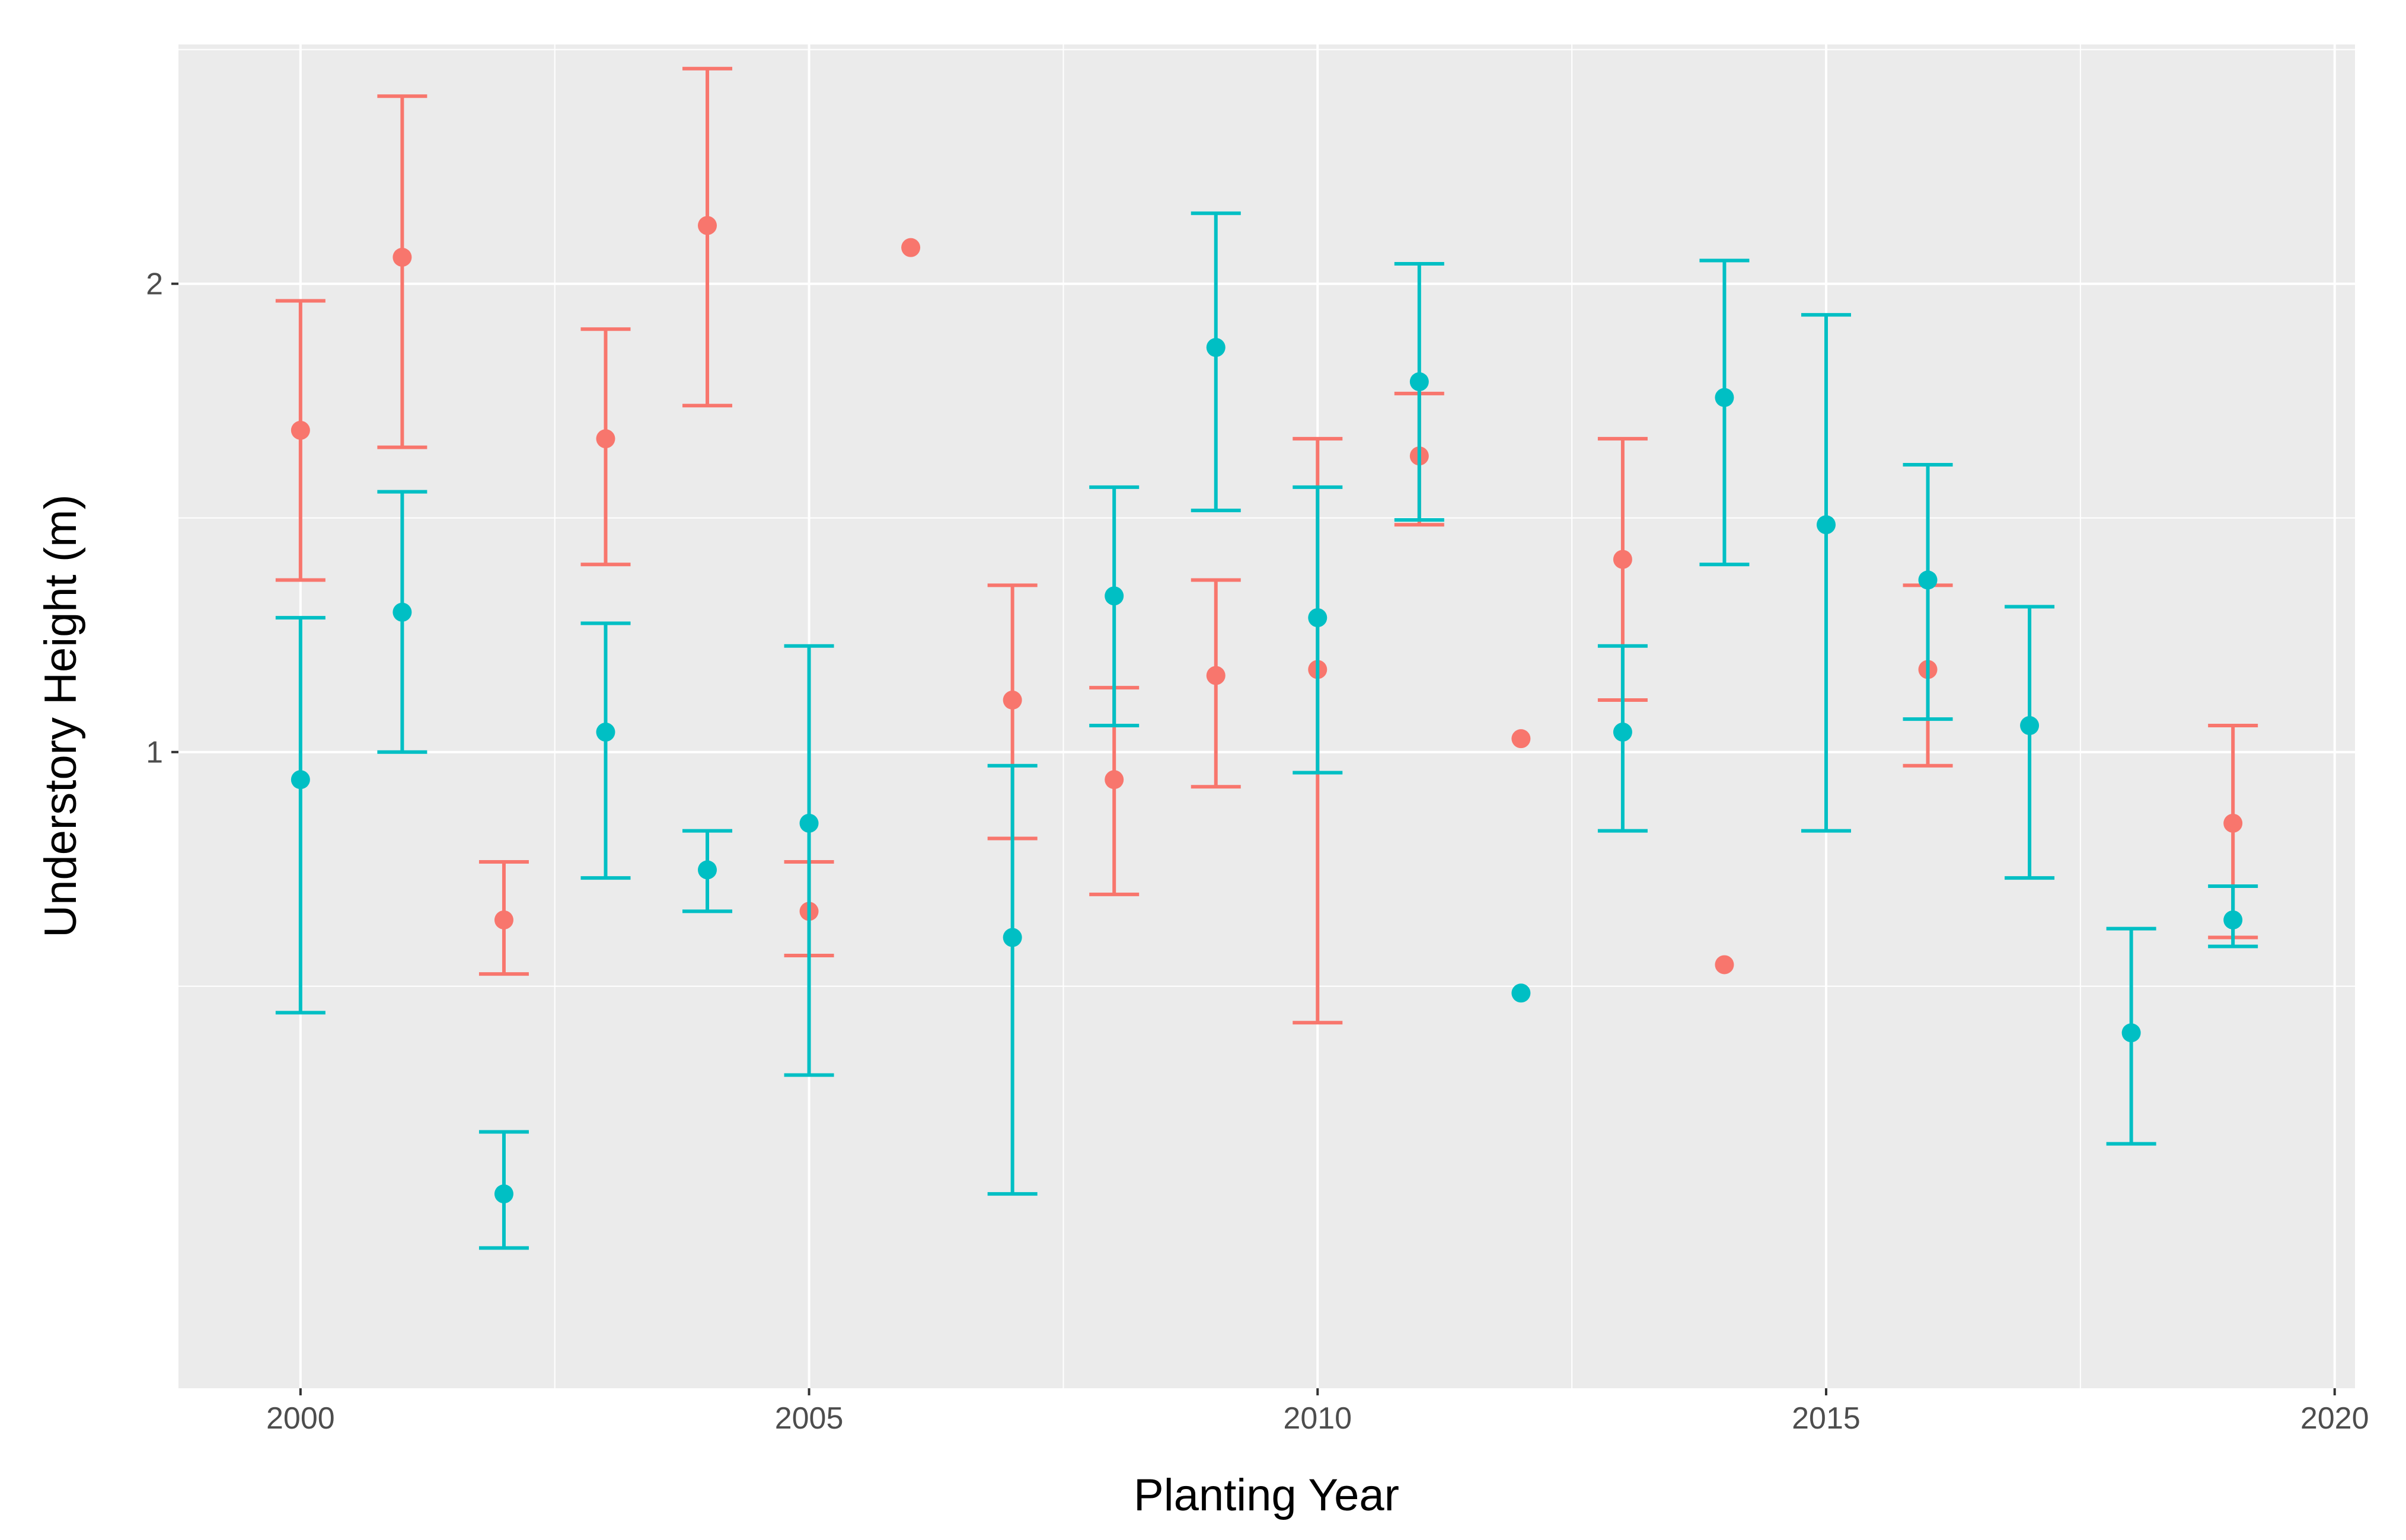  What do you see at coordinates (300, 1418) in the screenshot?
I see `x-tick-label: 2000` at bounding box center [300, 1418].